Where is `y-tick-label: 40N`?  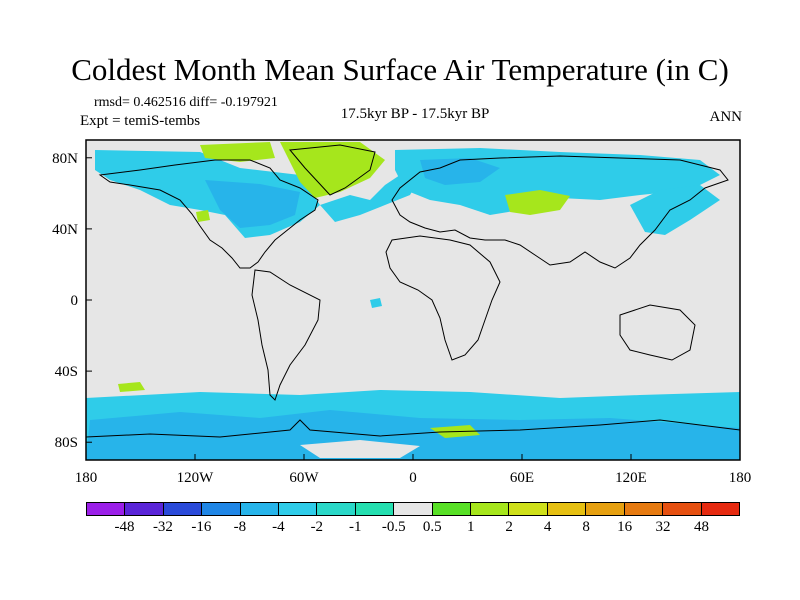 y-tick-label: 40N is located at coordinates (65, 230).